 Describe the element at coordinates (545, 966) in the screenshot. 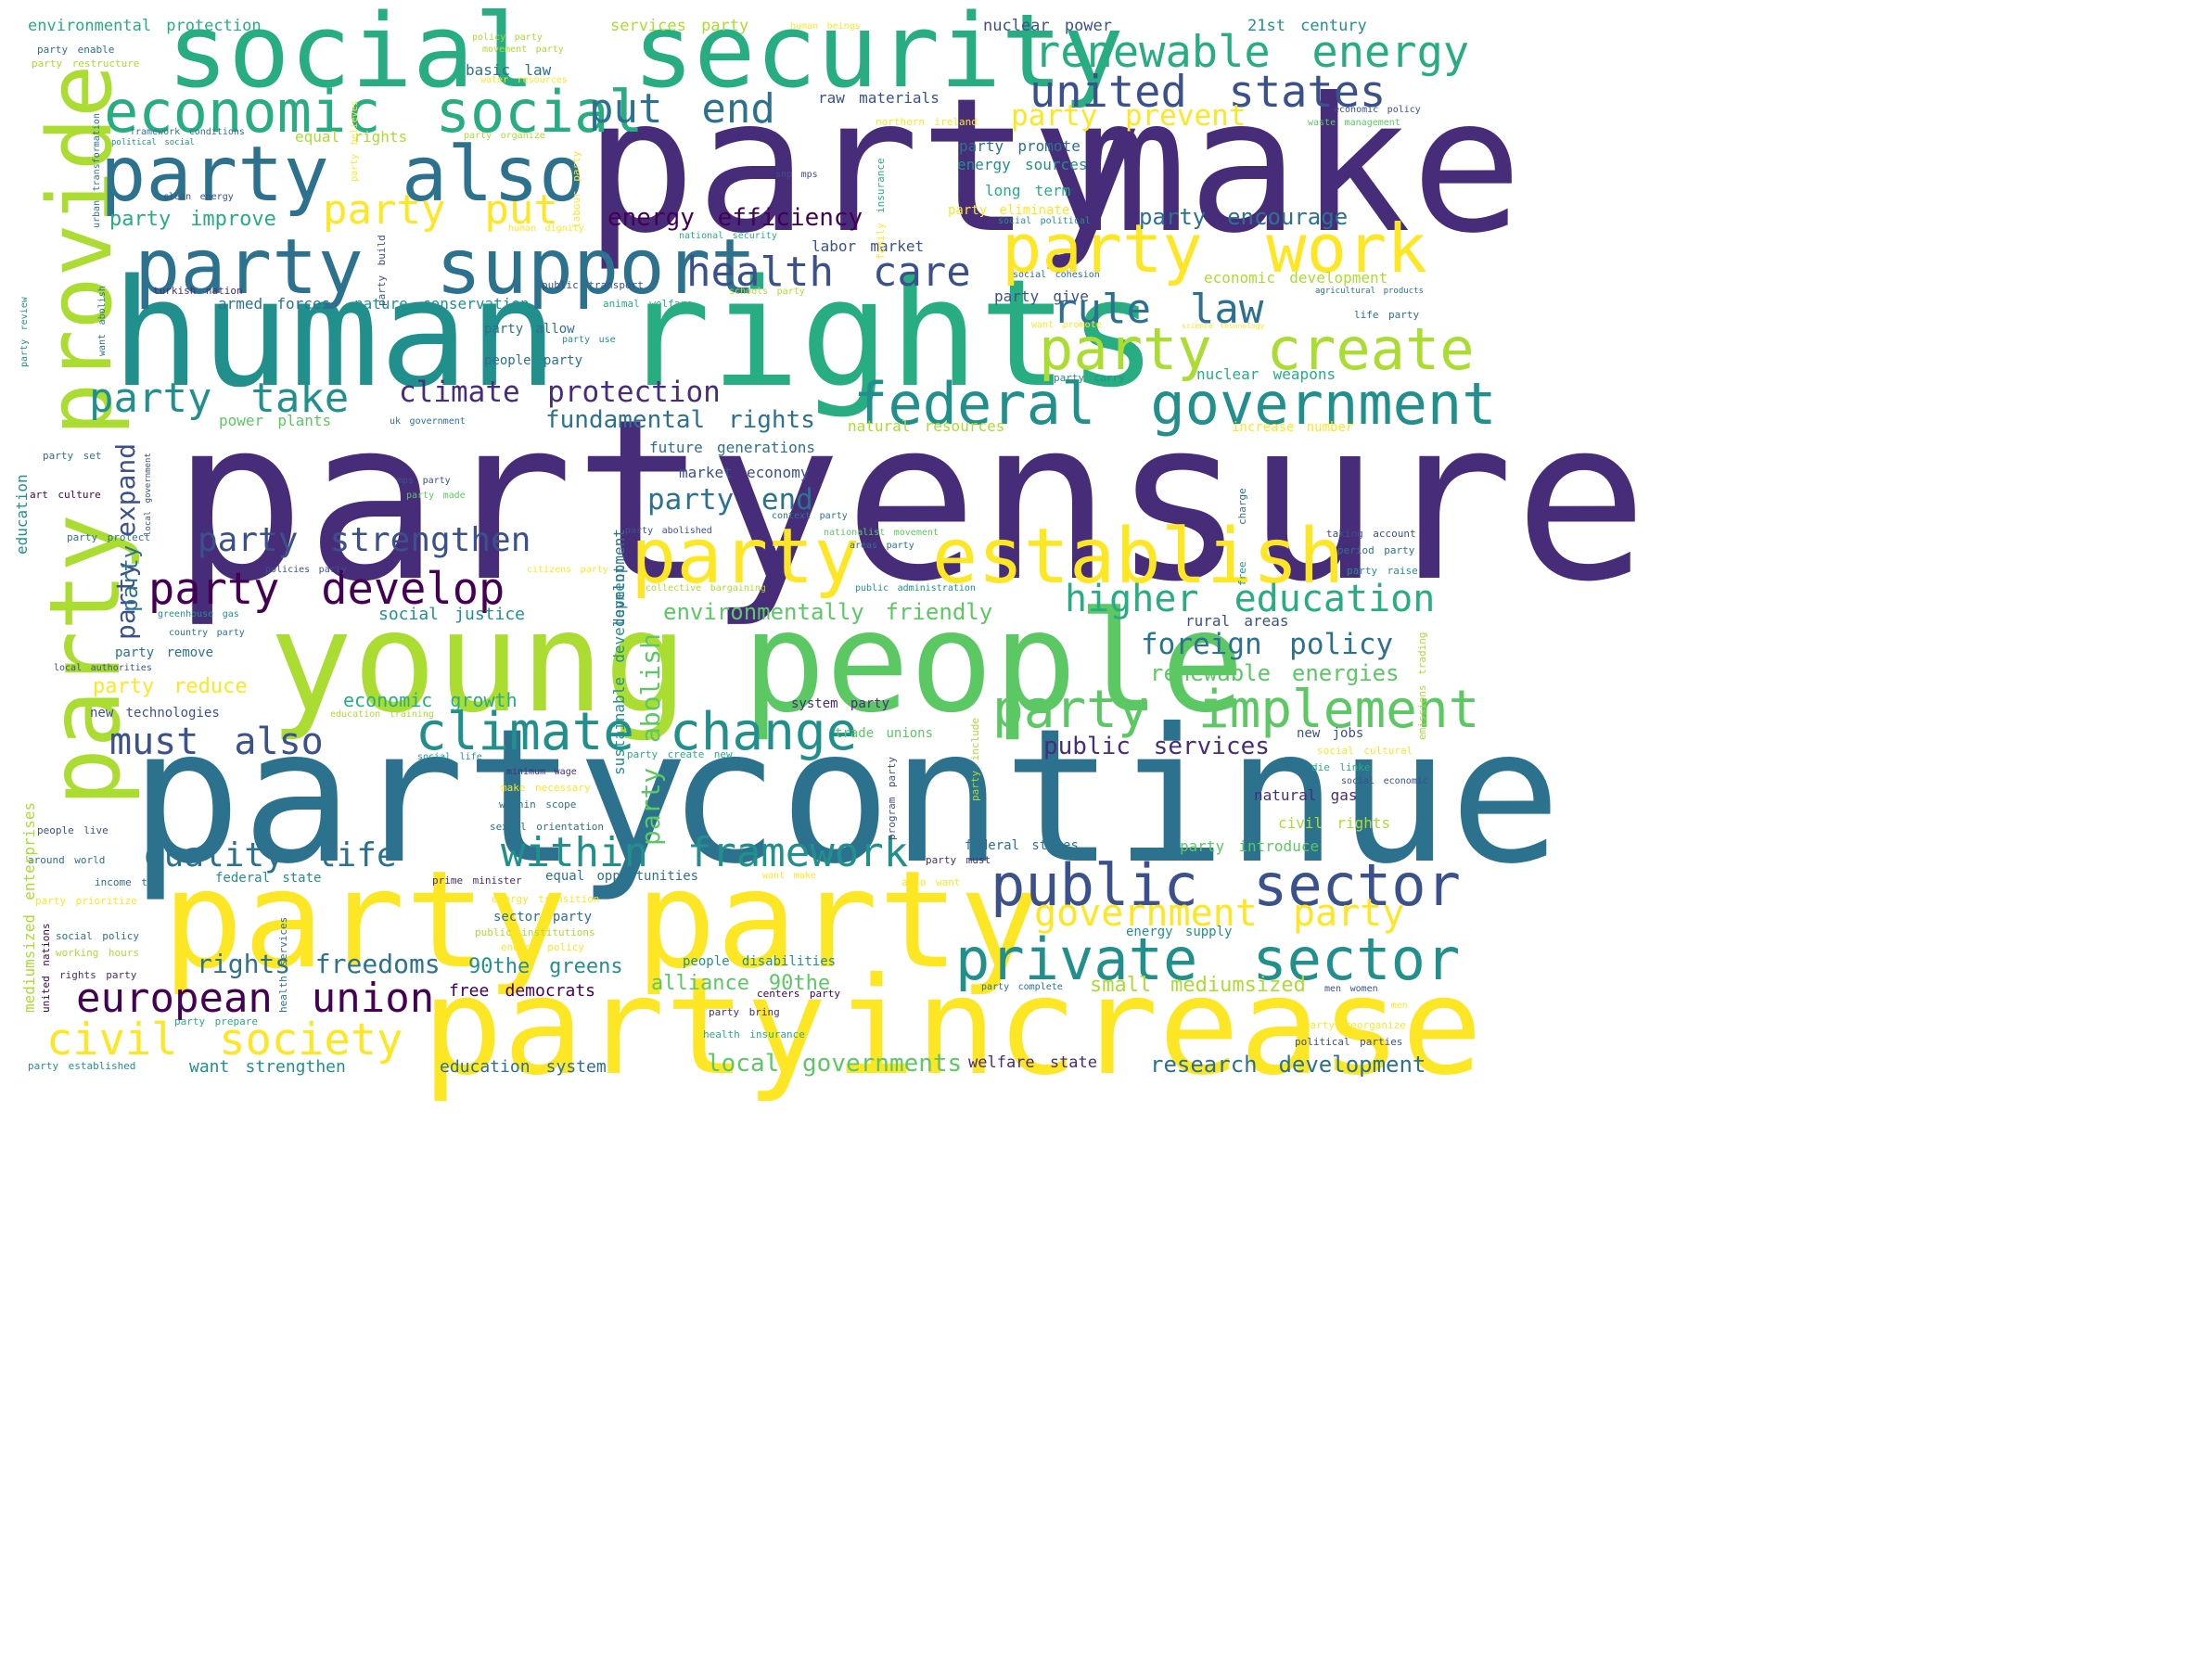

I see `word-90the-greens: 90the greens` at that location.